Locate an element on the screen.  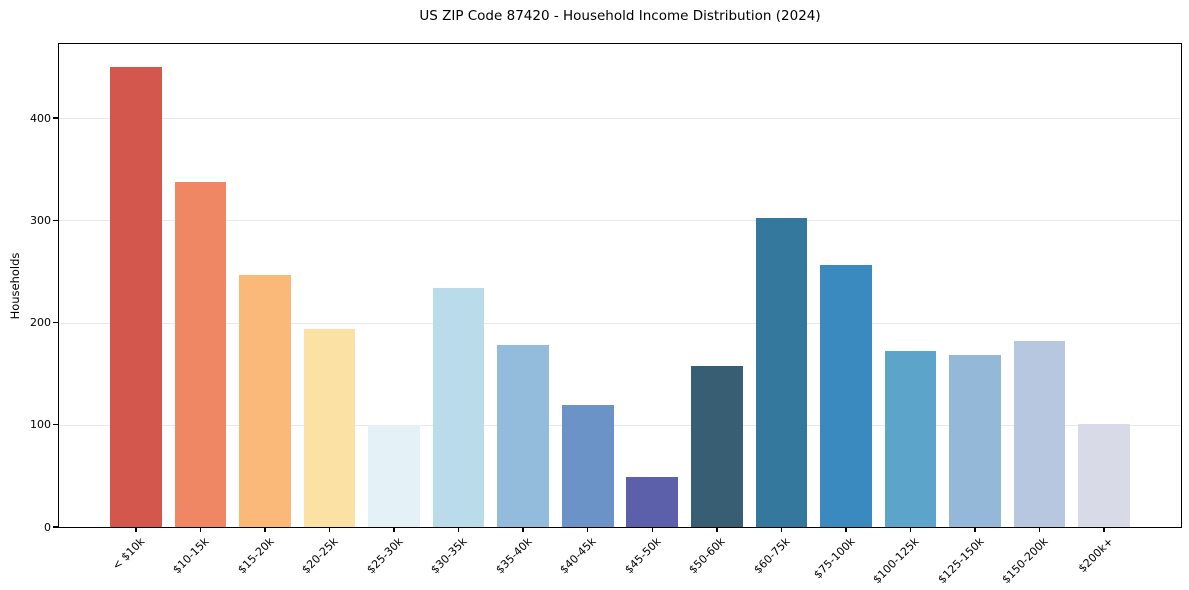
y-tick-label: 100 is located at coordinates (40, 425).